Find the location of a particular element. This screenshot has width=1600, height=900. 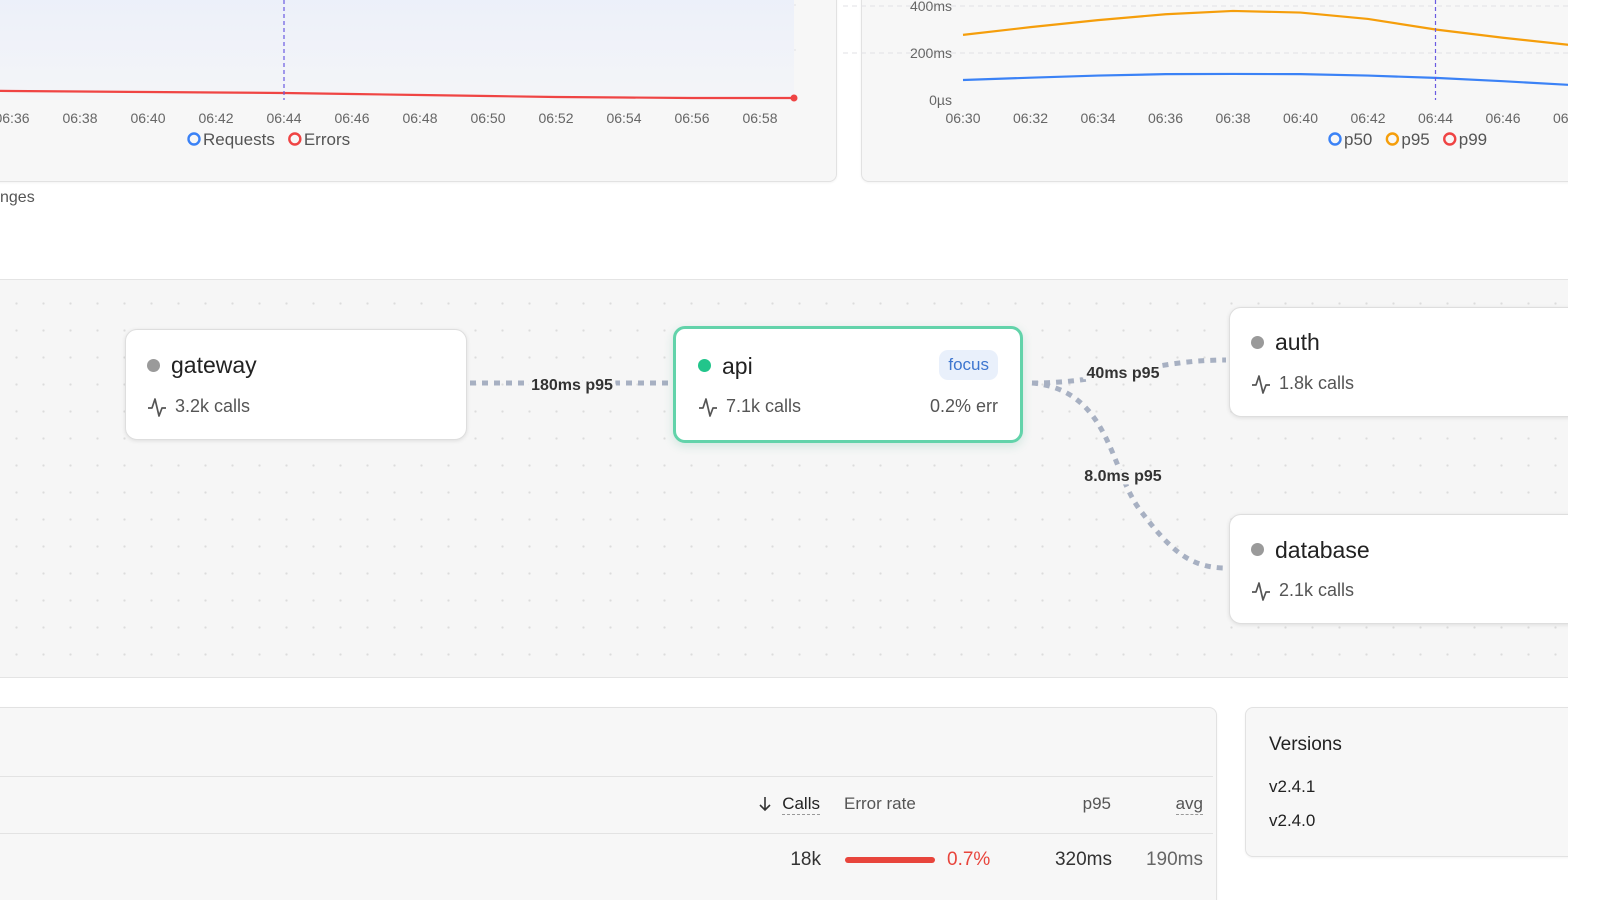

node: auth 1.8k calls is located at coordinates (1398, 362).